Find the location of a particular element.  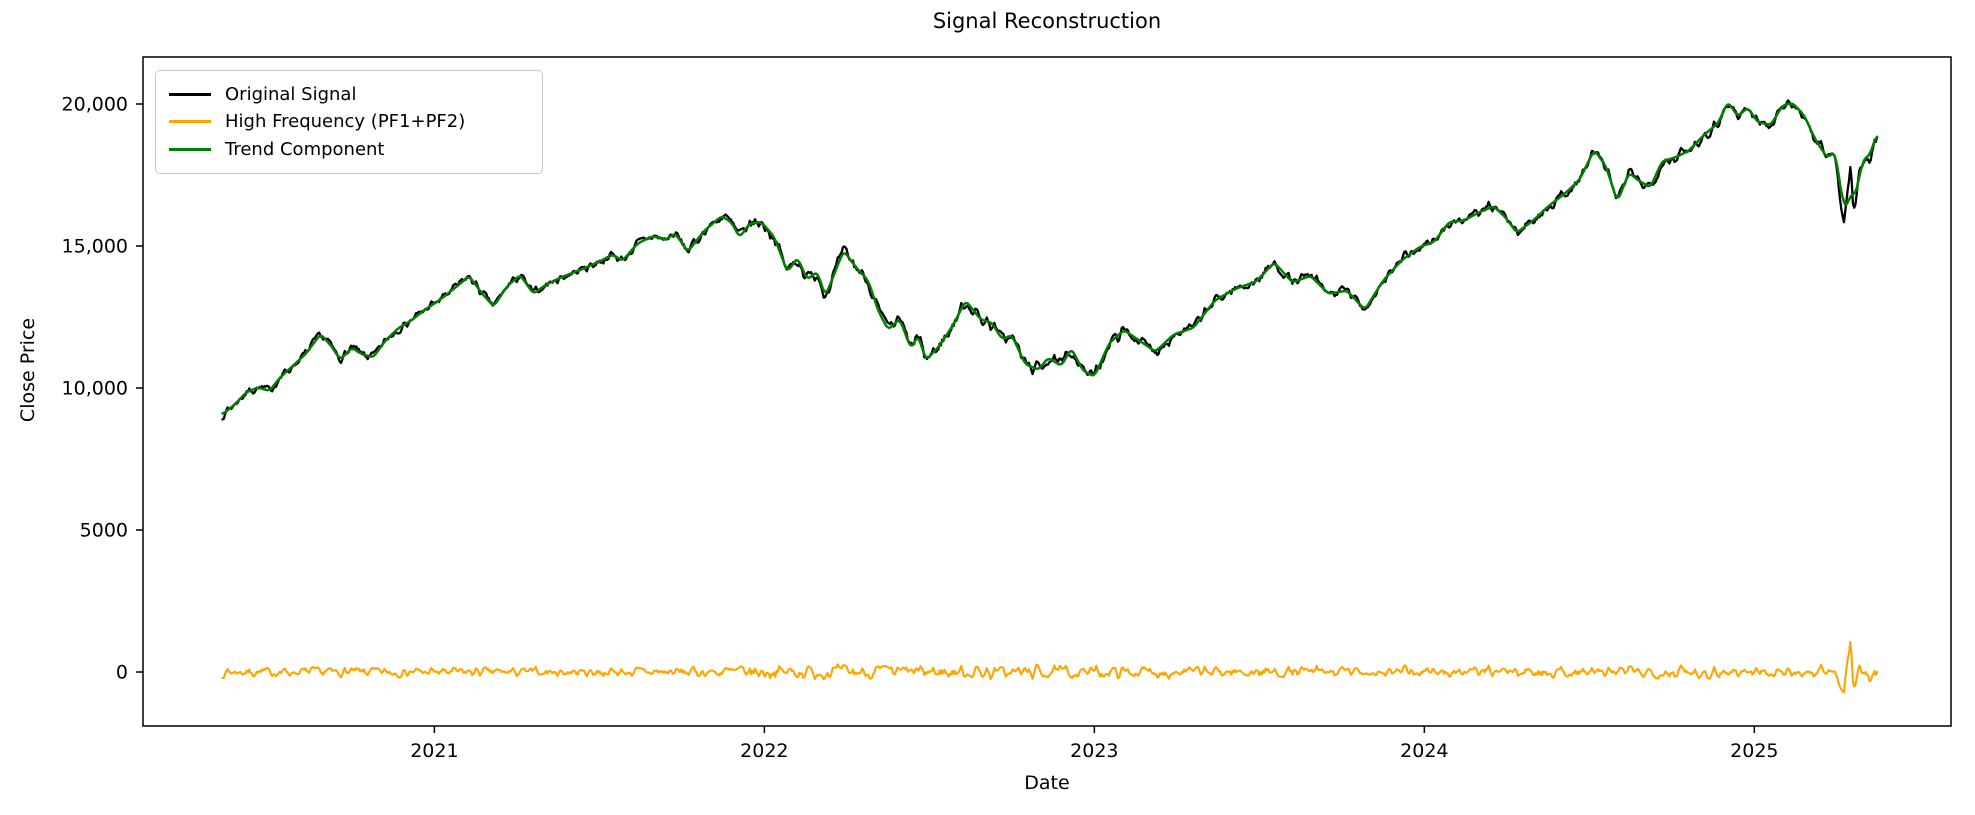

legend-item-trend-component: Trend Component is located at coordinates (349, 149).